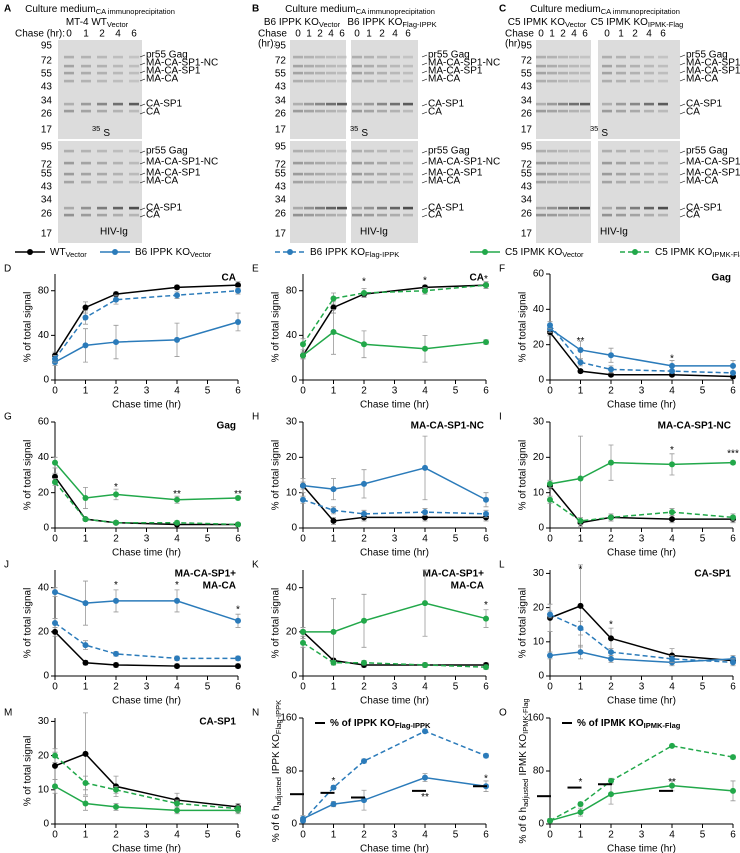  I want to click on legend-label-part: B6 IPPK KO, so click(337, 252).